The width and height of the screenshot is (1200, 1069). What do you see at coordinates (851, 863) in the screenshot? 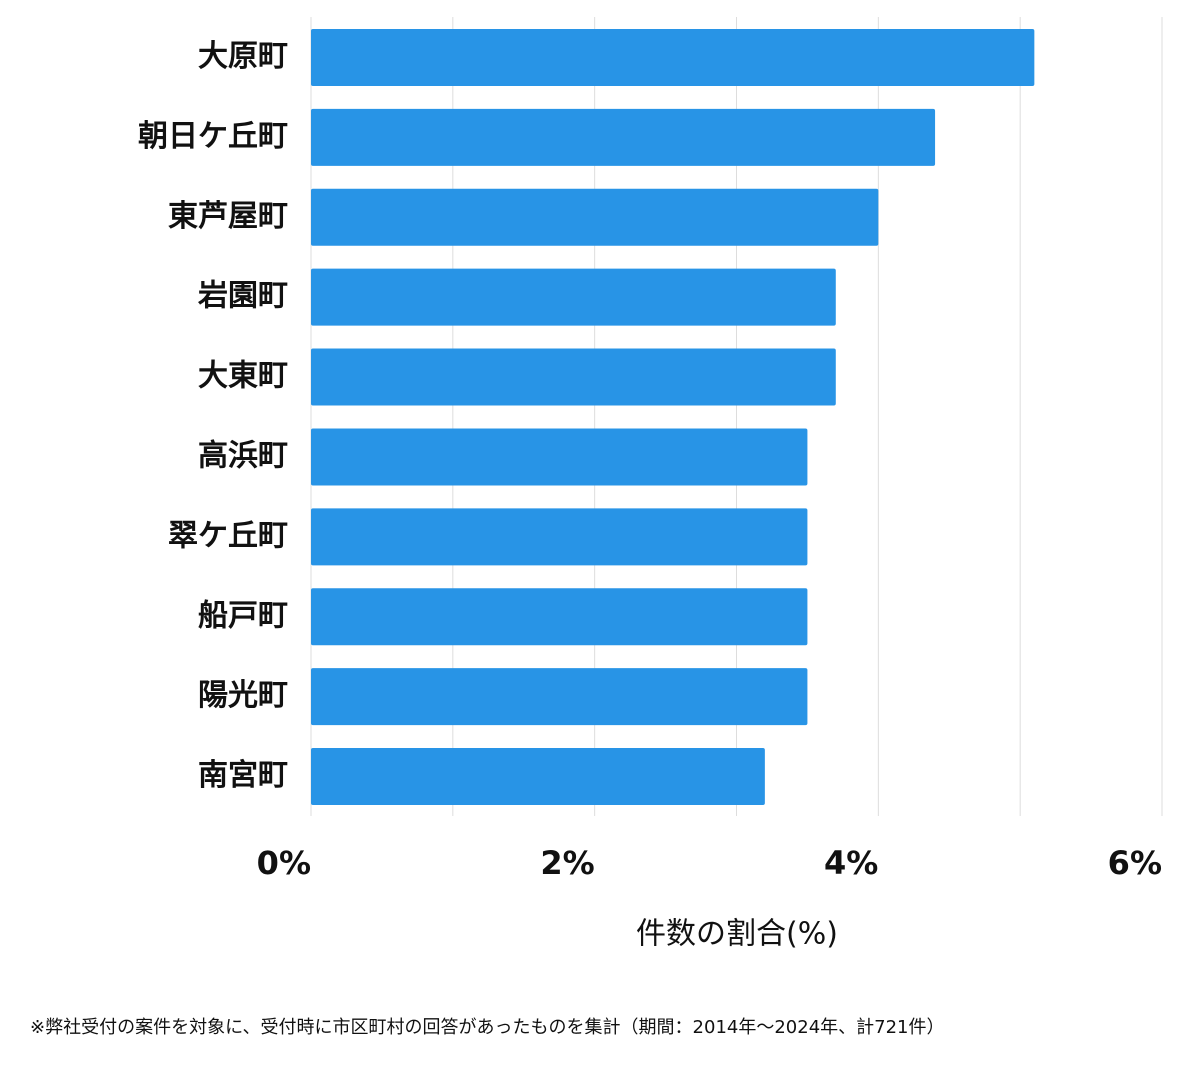
I see `x-tick-label: 4%` at bounding box center [851, 863].